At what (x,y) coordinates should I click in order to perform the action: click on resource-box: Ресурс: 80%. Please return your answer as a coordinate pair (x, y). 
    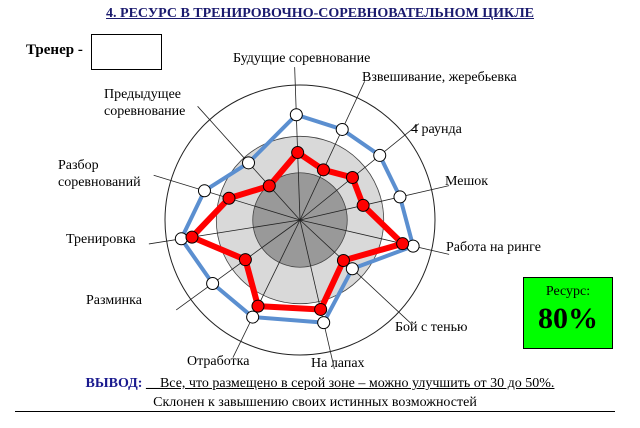
    Looking at the image, I should click on (568, 313).